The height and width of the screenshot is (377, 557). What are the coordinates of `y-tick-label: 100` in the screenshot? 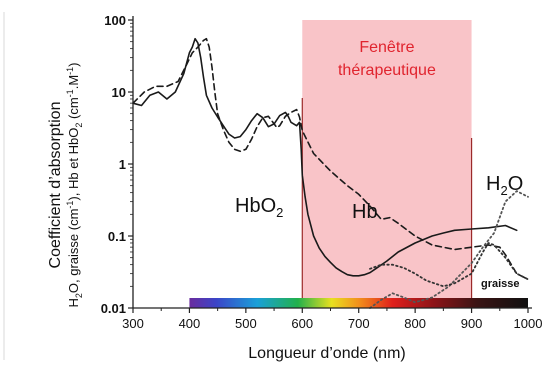 It's located at (115, 20).